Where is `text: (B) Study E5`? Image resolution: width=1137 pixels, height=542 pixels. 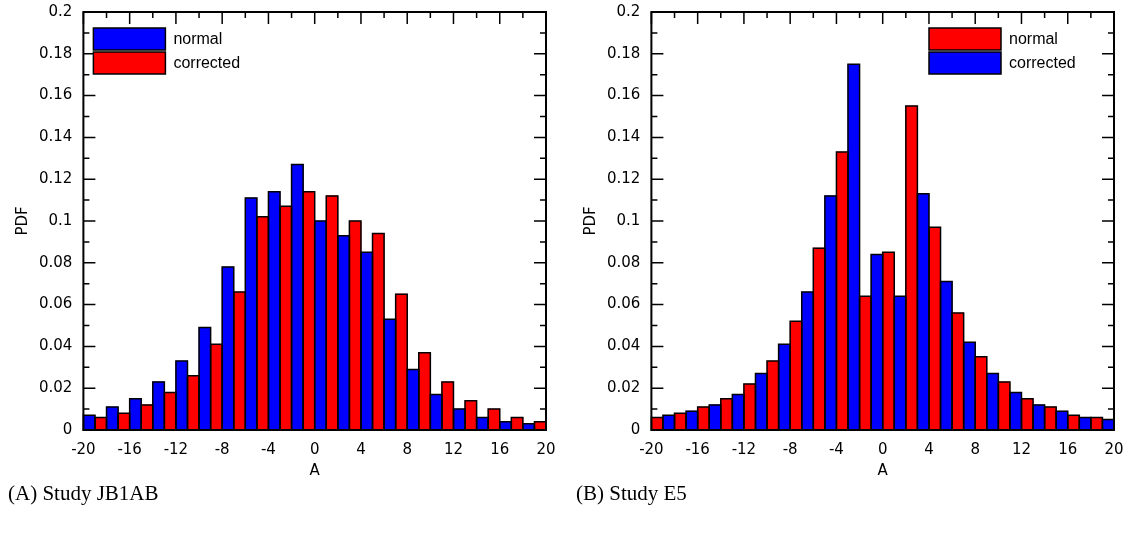 text: (B) Study E5 is located at coordinates (632, 493).